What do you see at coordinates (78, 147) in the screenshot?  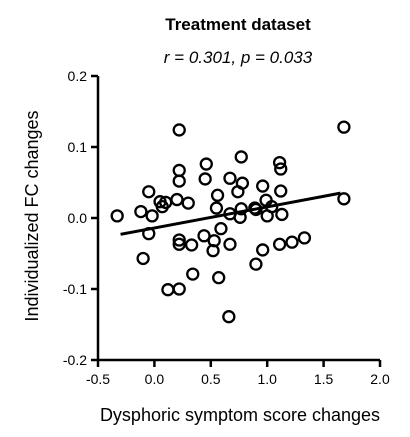 I see `y-tick-label: 0.1` at bounding box center [78, 147].